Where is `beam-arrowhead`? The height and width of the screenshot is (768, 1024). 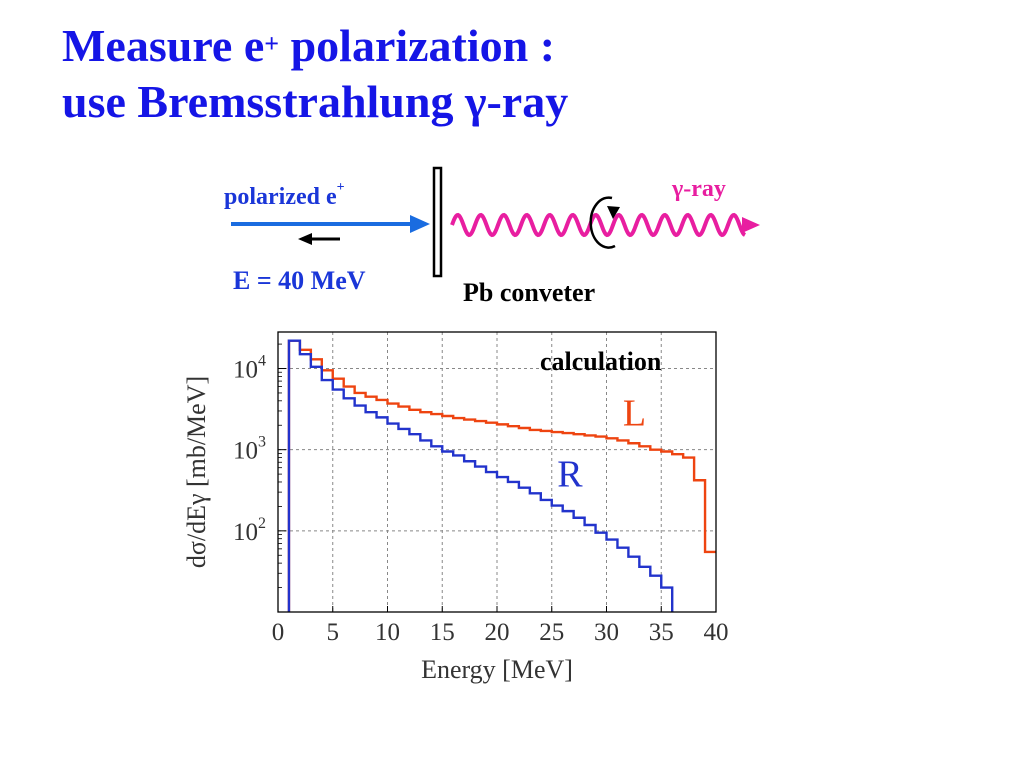 beam-arrowhead is located at coordinates (420, 224).